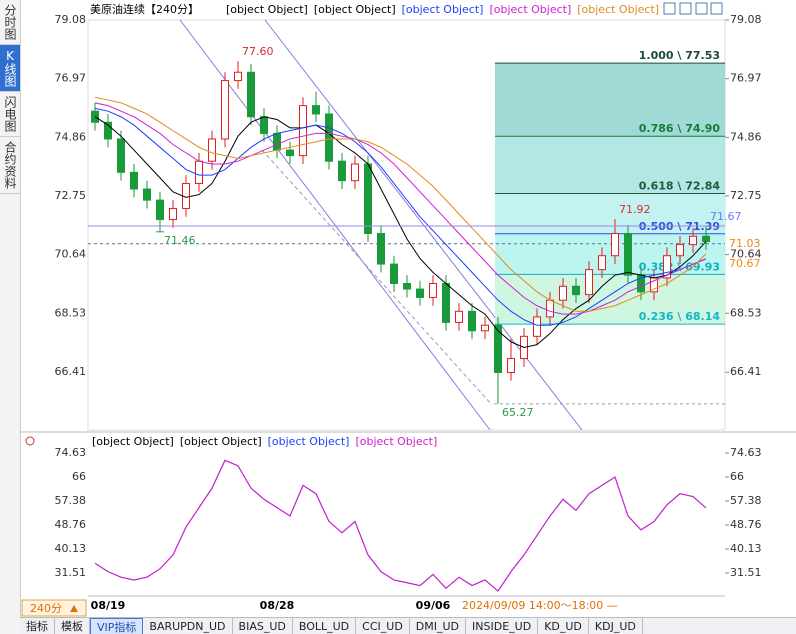  What do you see at coordinates (10, 165) in the screenshot?
I see `sidebar-tab: 合约资料` at bounding box center [10, 165].